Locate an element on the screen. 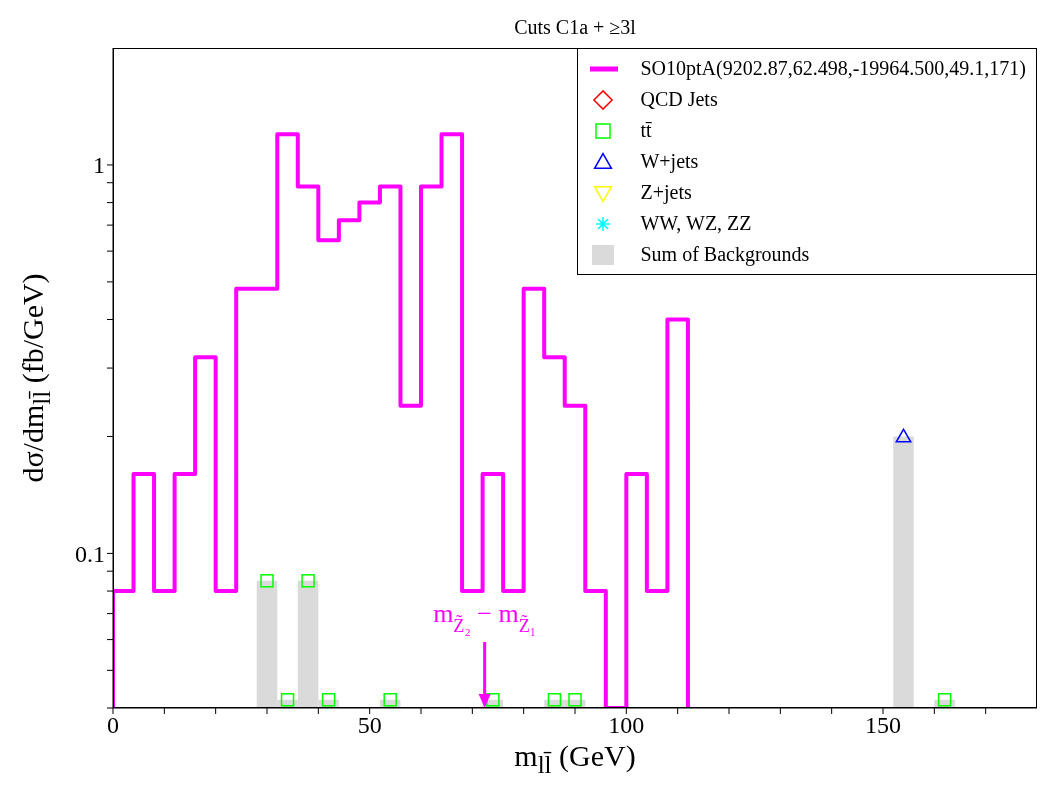  x-tick-label: 150 is located at coordinates (883, 725).